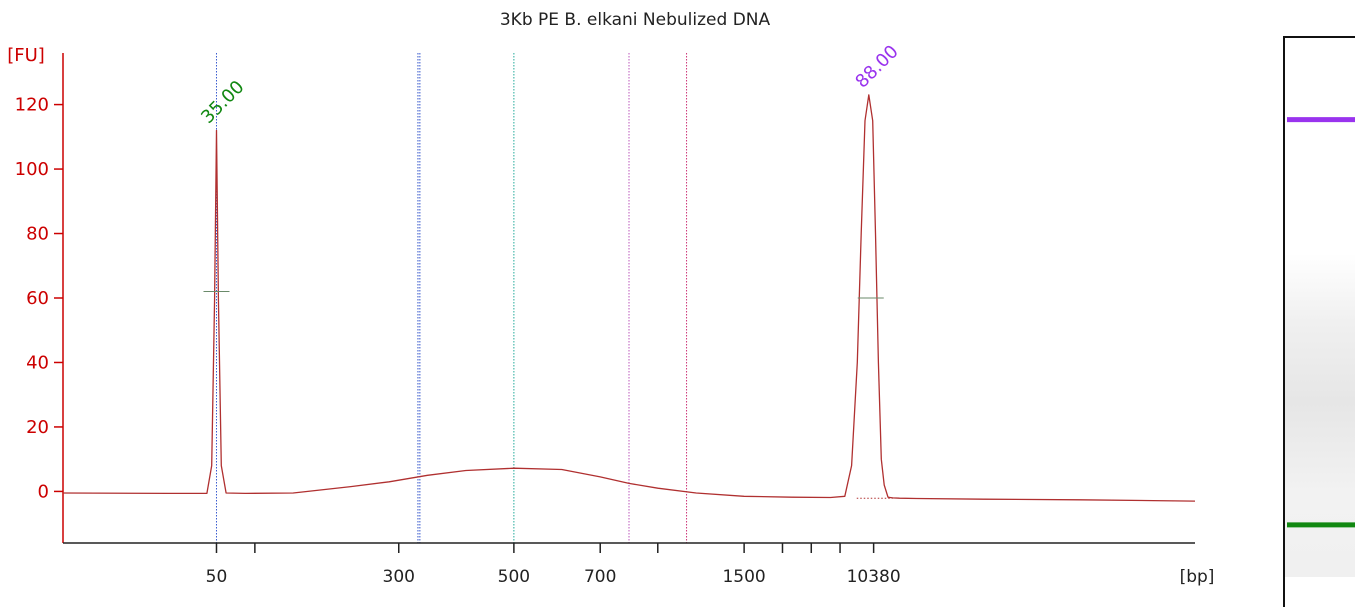 The image size is (1355, 607). Describe the element at coordinates (32, 169) in the screenshot. I see `y-tick-label-100: 100` at that location.